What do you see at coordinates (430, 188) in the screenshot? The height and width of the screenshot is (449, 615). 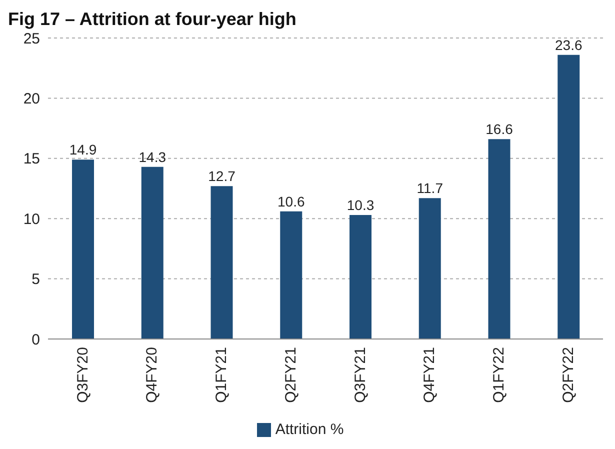 I see `data-label: 11.7` at bounding box center [430, 188].